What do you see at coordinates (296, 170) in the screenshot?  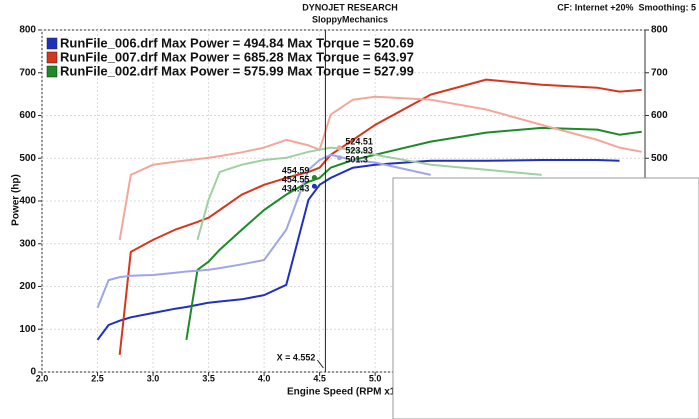 I see `readout-label: 454.59` at bounding box center [296, 170].